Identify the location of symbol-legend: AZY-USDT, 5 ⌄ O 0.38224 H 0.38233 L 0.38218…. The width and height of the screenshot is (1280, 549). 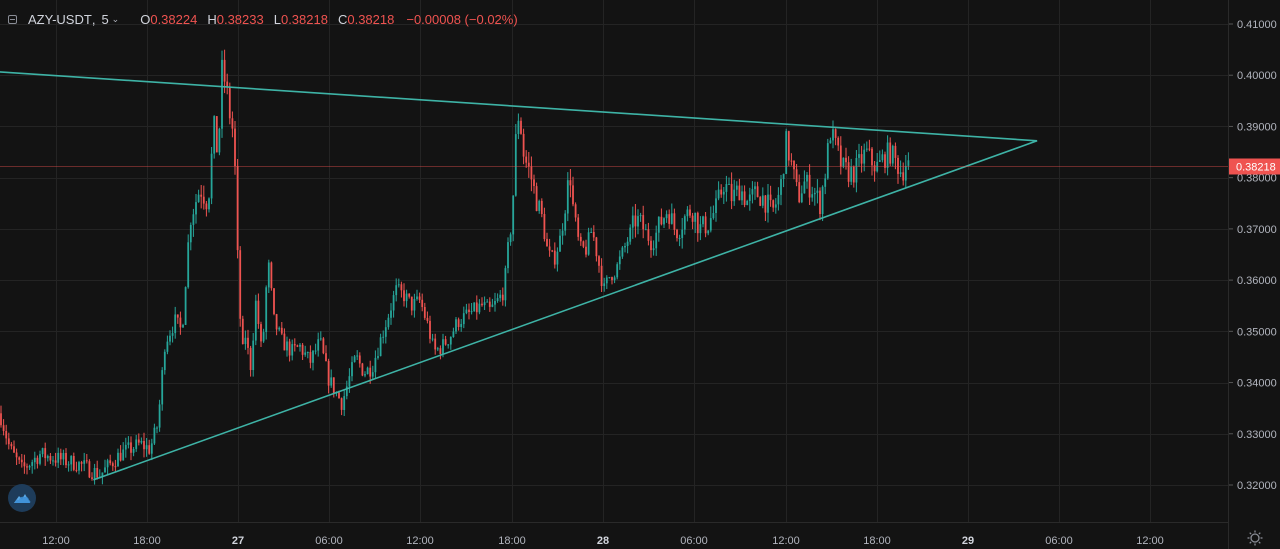
(263, 19).